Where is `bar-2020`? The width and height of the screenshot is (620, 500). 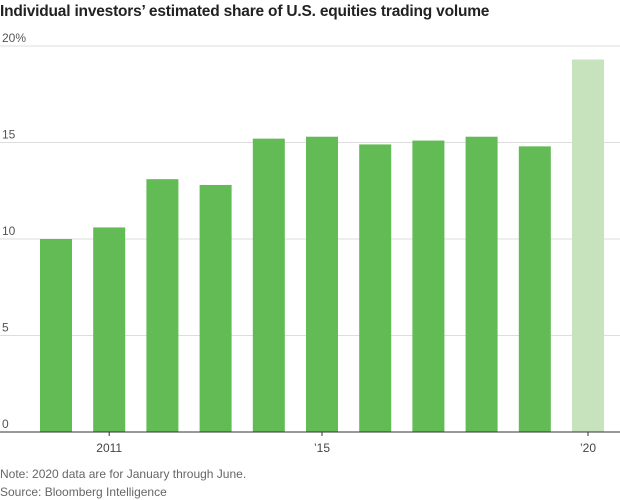
bar-2020 is located at coordinates (588, 245).